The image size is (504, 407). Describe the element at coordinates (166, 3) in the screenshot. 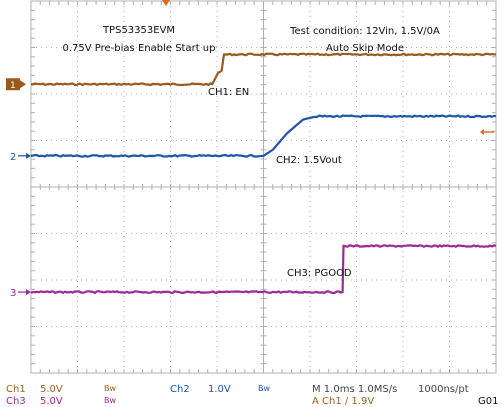

I see `trigger-position-marker` at that location.